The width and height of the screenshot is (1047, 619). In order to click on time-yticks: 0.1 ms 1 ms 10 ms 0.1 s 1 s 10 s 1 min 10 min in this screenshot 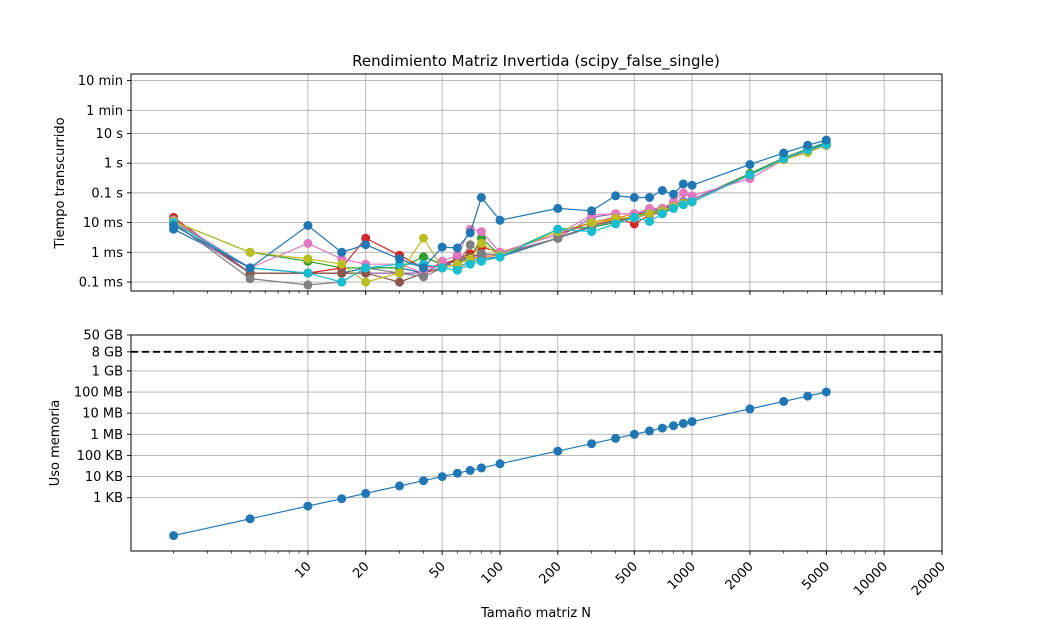, I will do `click(104, 182)`.